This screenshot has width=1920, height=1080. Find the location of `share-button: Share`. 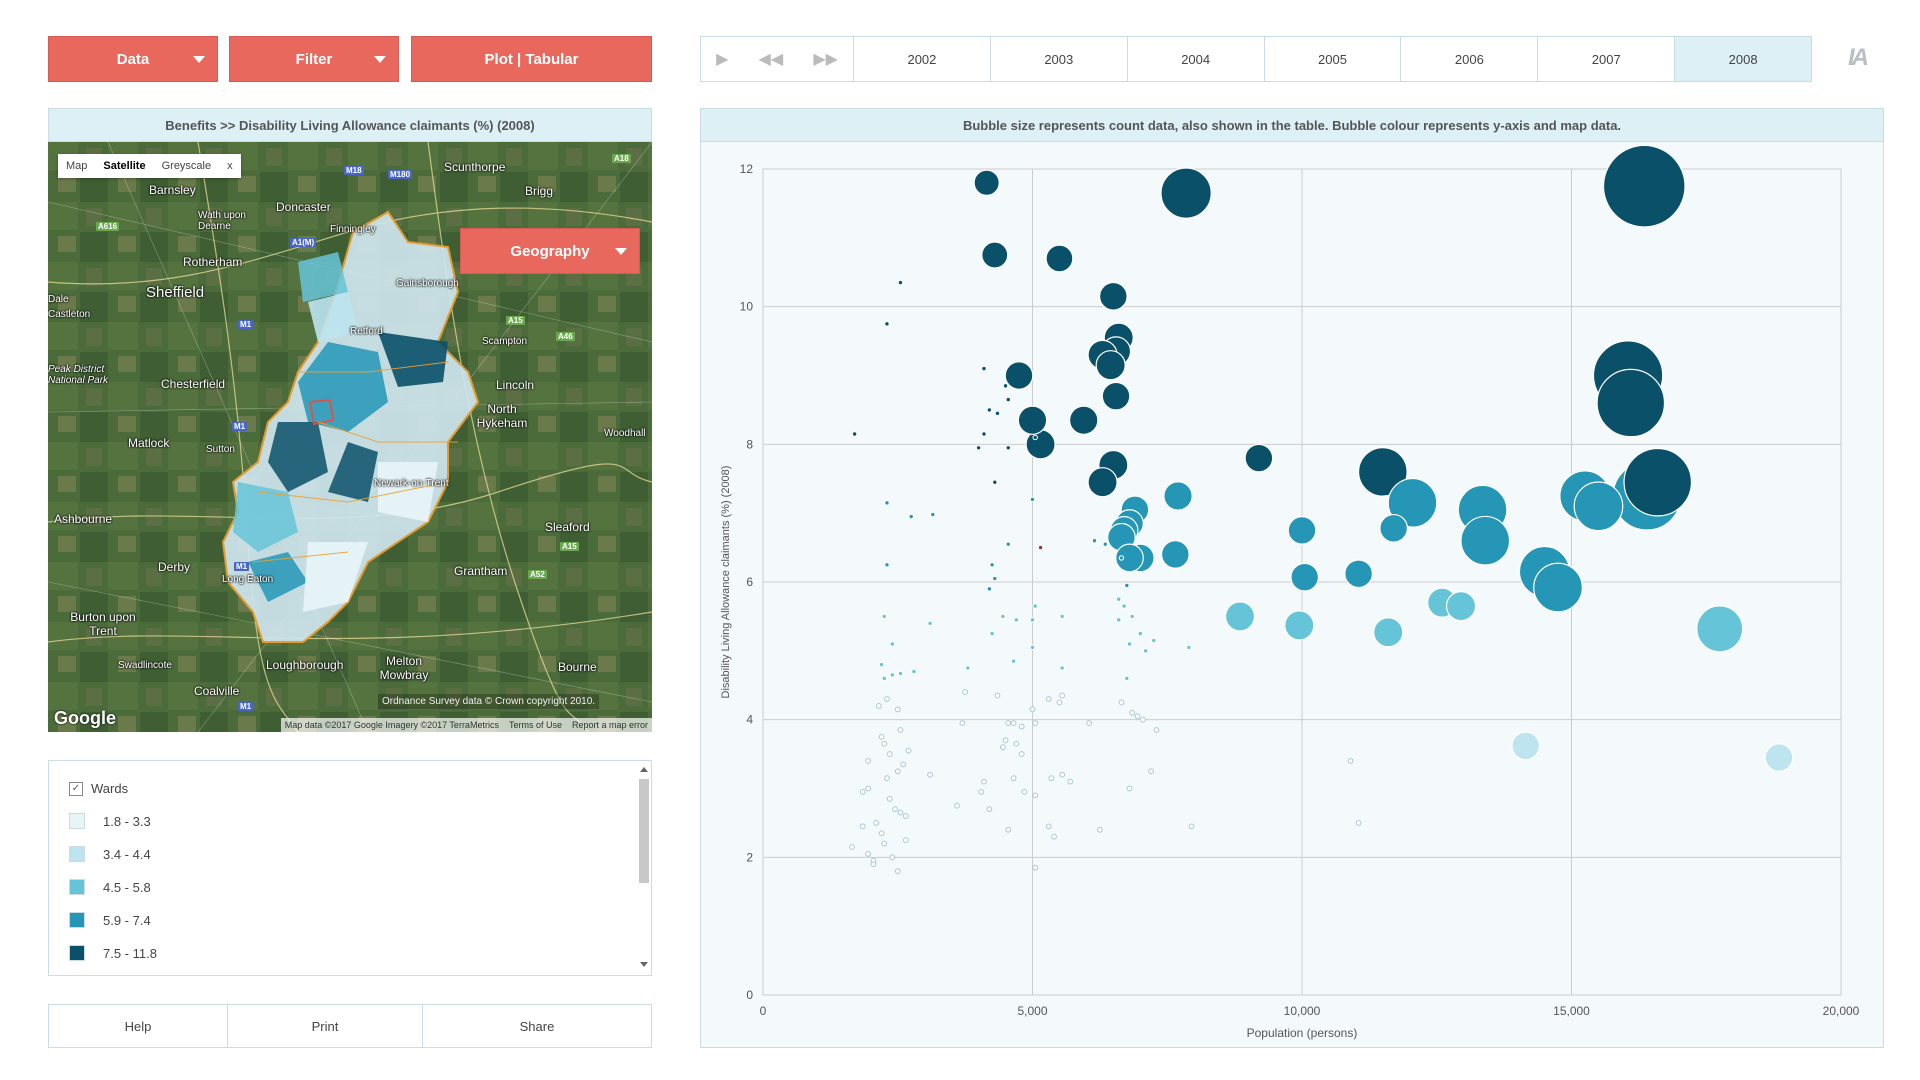

share-button: Share is located at coordinates (537, 1026).